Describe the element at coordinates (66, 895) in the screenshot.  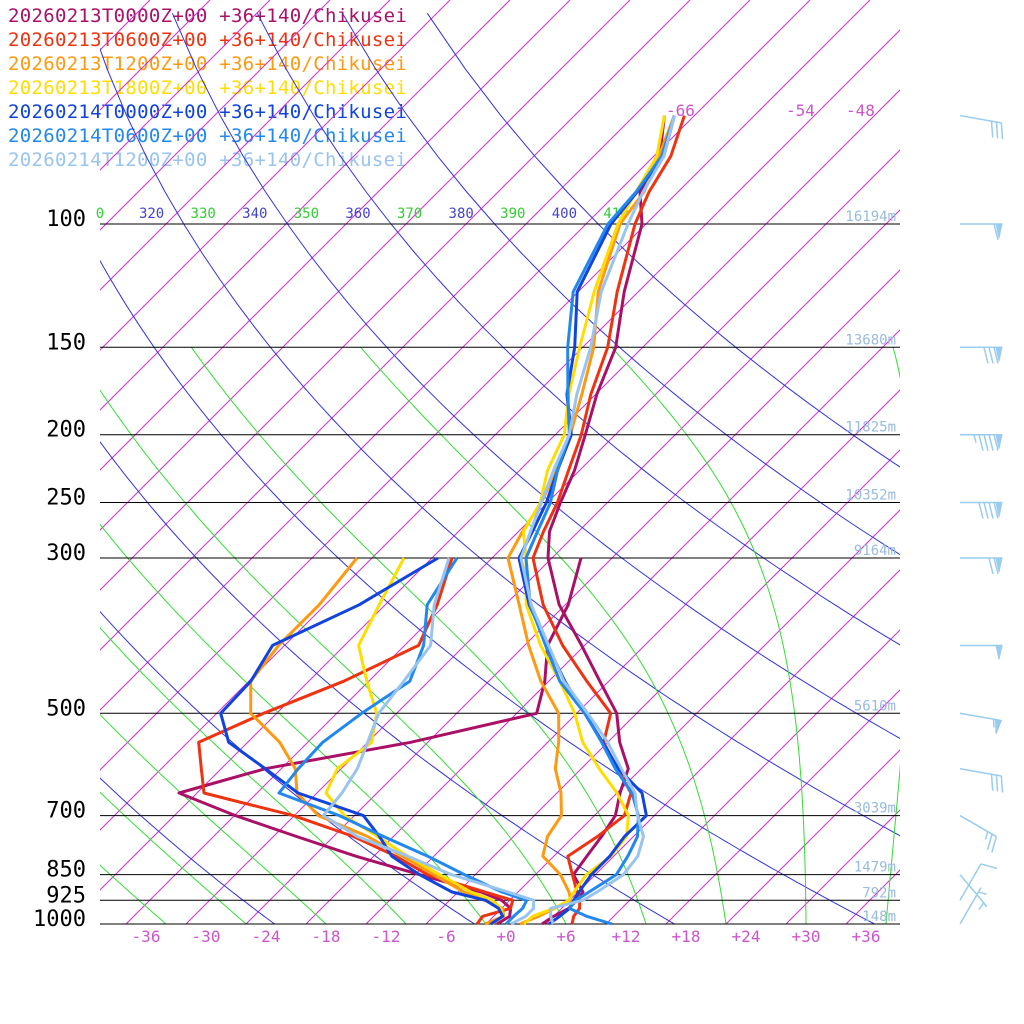
I see `pressure-tick-label: 925` at that location.